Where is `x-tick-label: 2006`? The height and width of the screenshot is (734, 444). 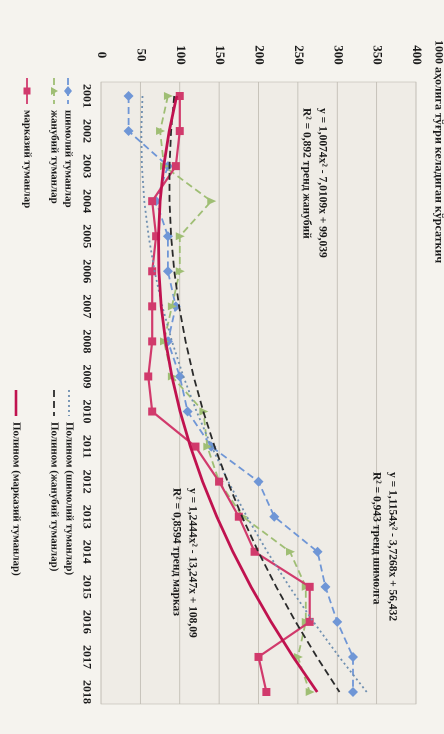
x-tick-label: 2006 is located at coordinates (87, 271).